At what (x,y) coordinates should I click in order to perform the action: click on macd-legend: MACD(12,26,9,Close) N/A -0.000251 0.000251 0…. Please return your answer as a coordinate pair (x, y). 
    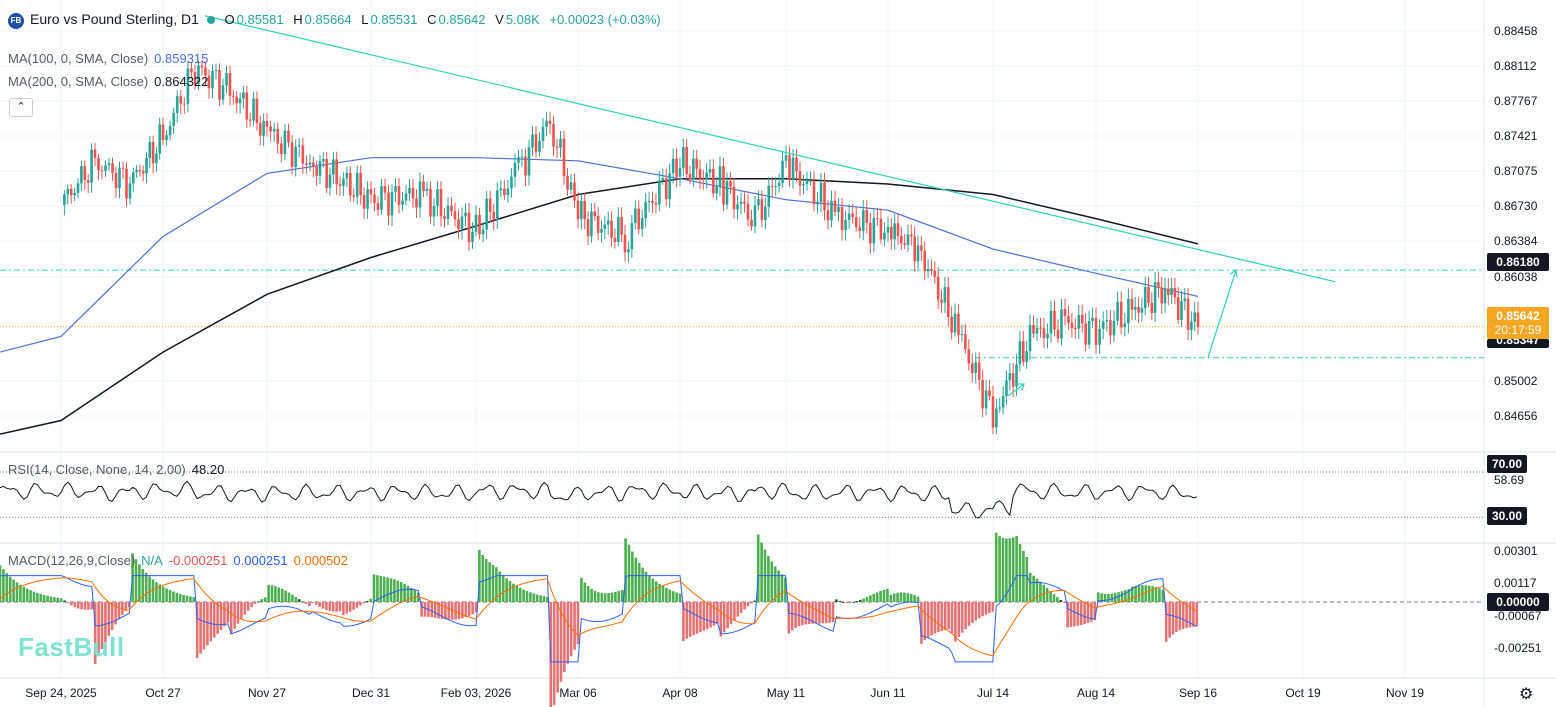
    Looking at the image, I should click on (181, 560).